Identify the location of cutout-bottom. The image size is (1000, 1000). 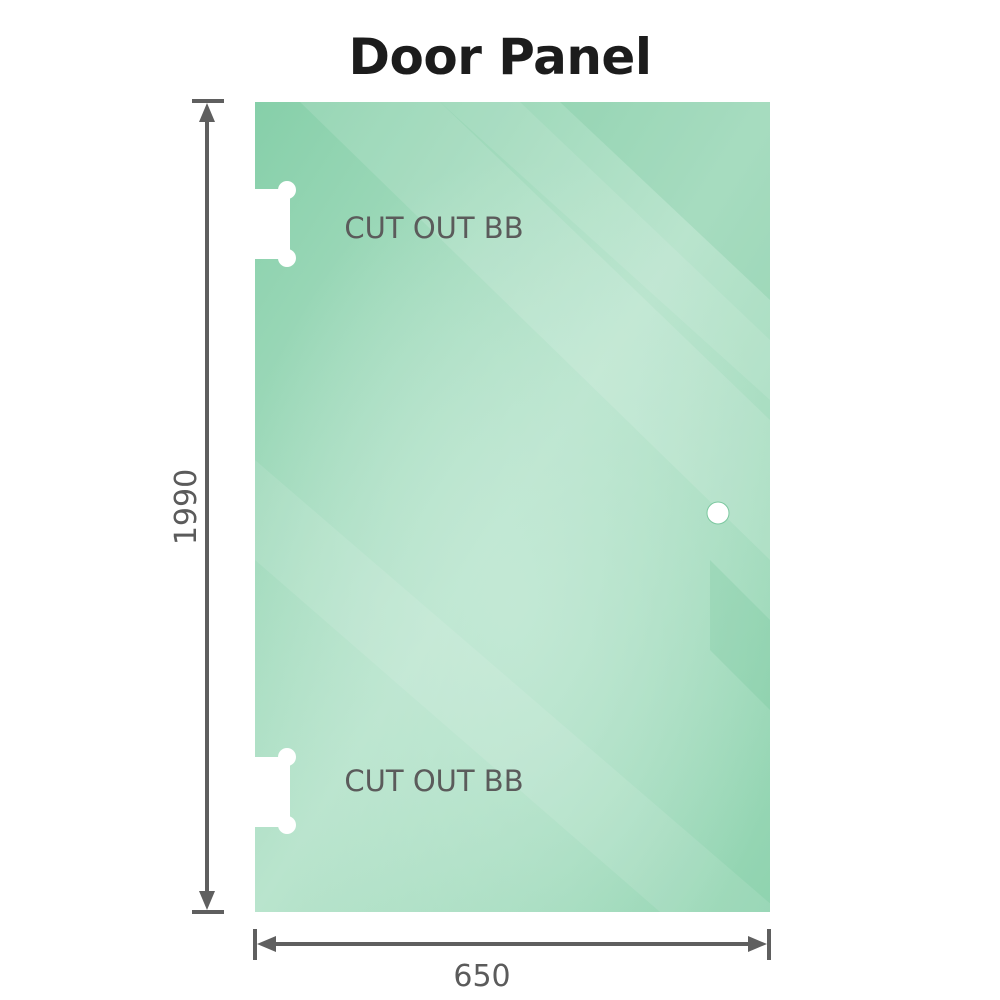
(273, 791).